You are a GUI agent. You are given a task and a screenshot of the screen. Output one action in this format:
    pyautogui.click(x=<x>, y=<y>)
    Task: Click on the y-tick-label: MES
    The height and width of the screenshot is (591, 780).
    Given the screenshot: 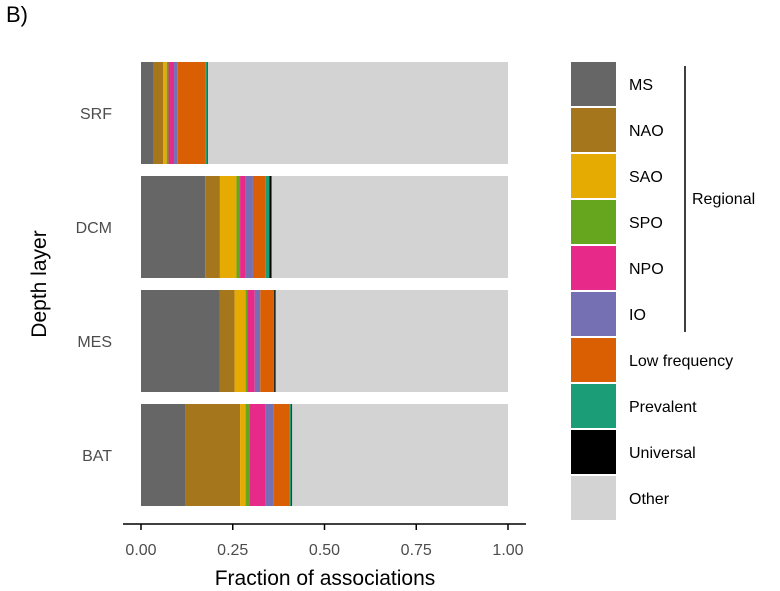 What is the action you would take?
    pyautogui.click(x=94, y=342)
    